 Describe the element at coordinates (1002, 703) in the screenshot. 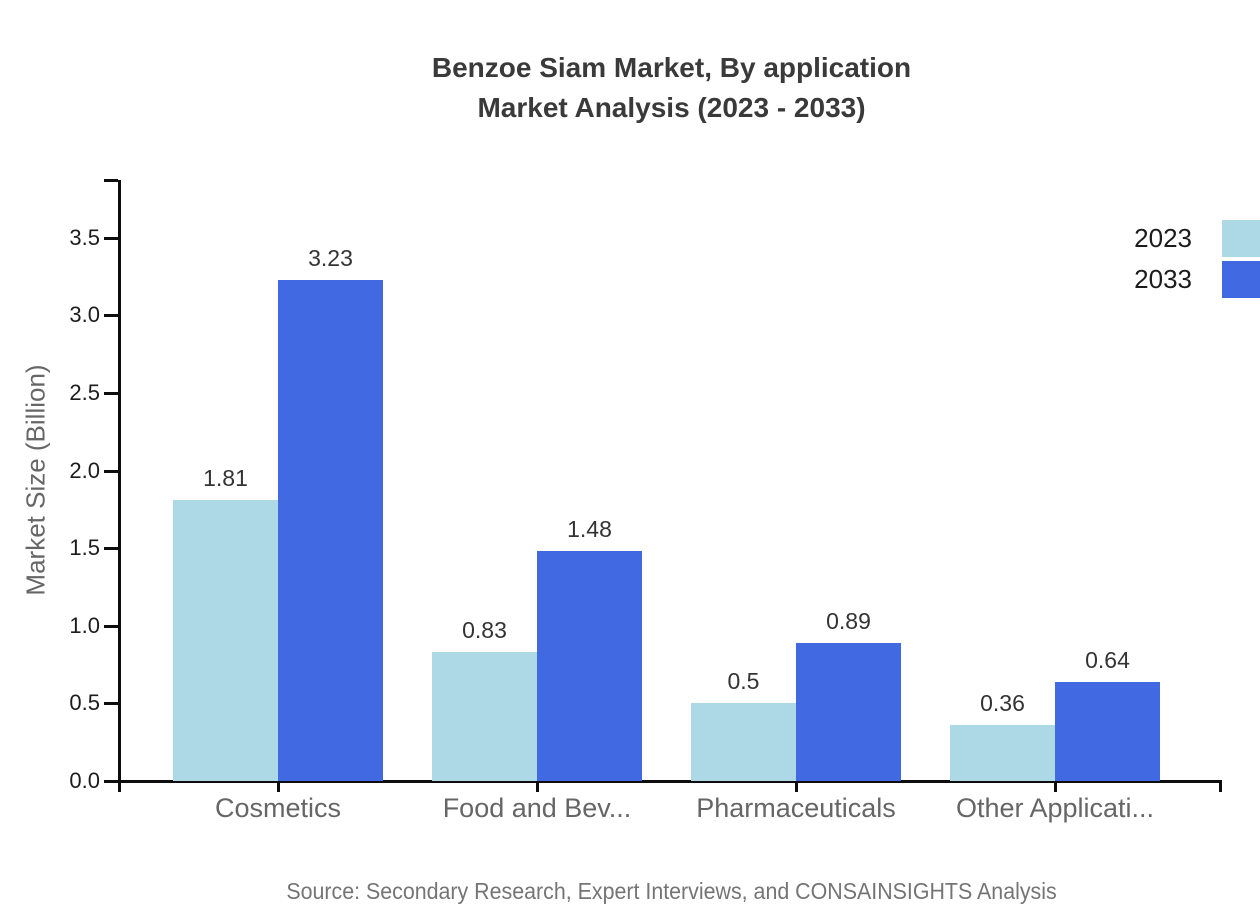

I see `bar-value-label: 0.36` at that location.